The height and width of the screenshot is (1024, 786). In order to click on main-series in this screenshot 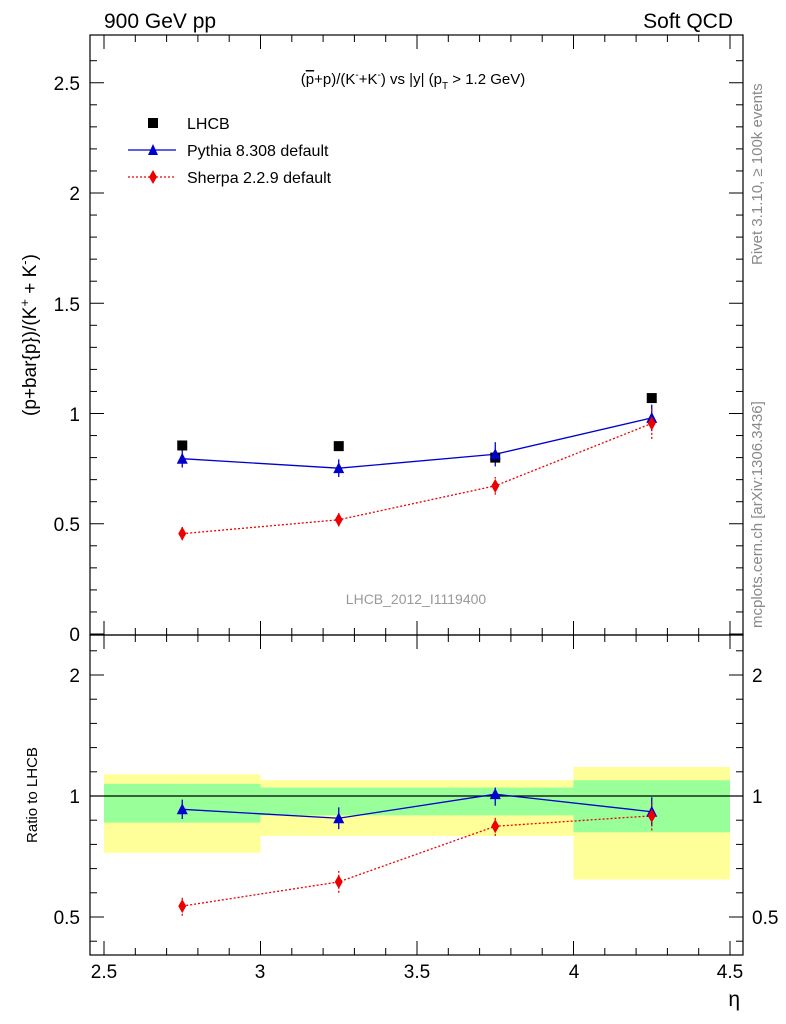, I will do `click(417, 467)`.